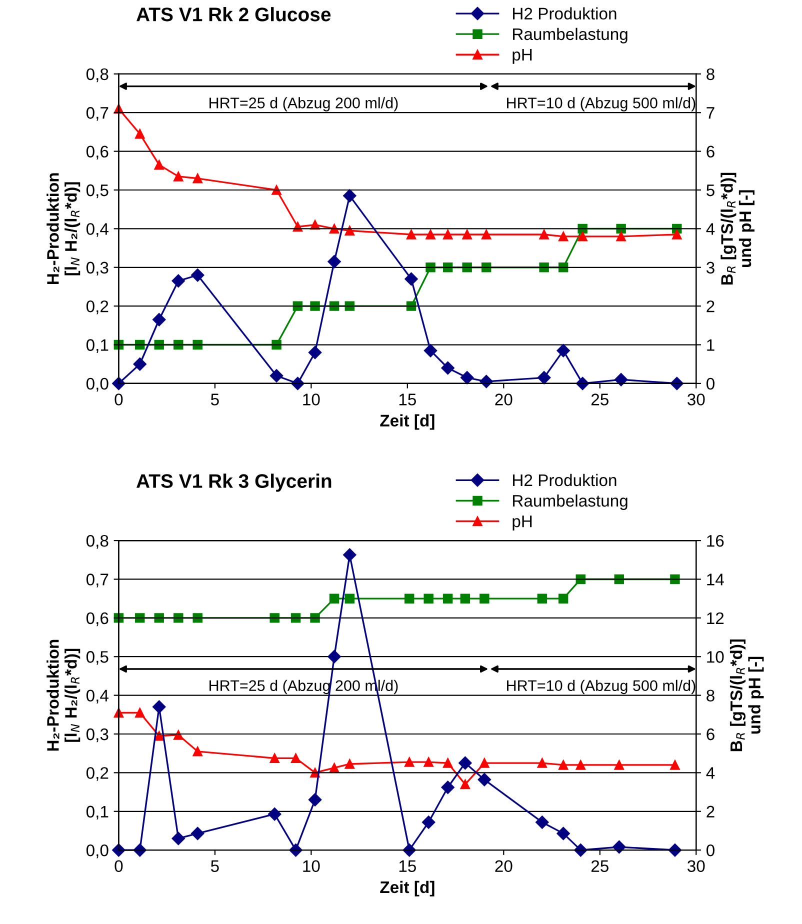 This screenshot has width=802, height=924. Describe the element at coordinates (715, 657) in the screenshot. I see `y2-tick-label: 10` at that location.